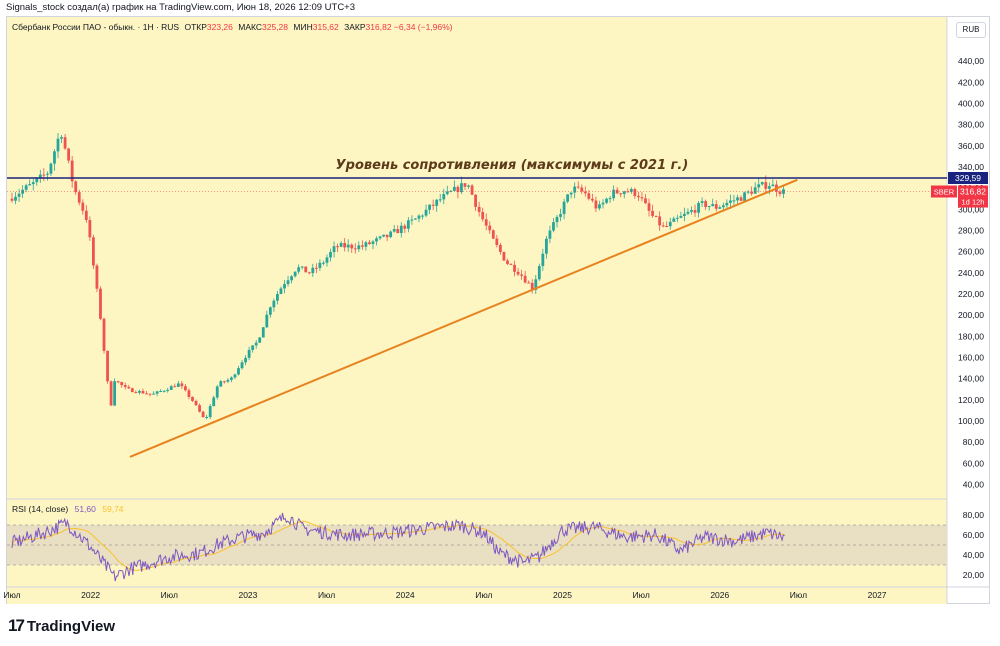 The width and height of the screenshot is (1000, 646). Describe the element at coordinates (944, 191) in the screenshot. I see `ticker-badge` at that location.